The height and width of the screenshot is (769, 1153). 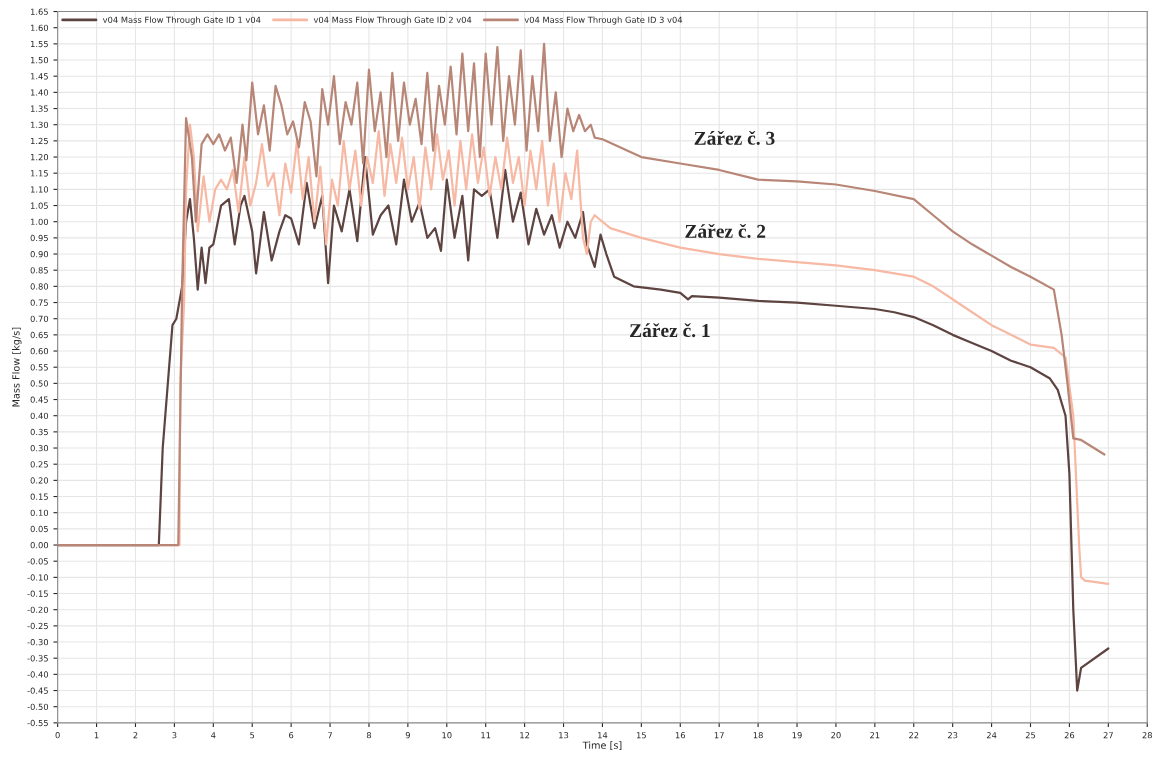 I want to click on x-tick-label: 6, so click(x=291, y=735).